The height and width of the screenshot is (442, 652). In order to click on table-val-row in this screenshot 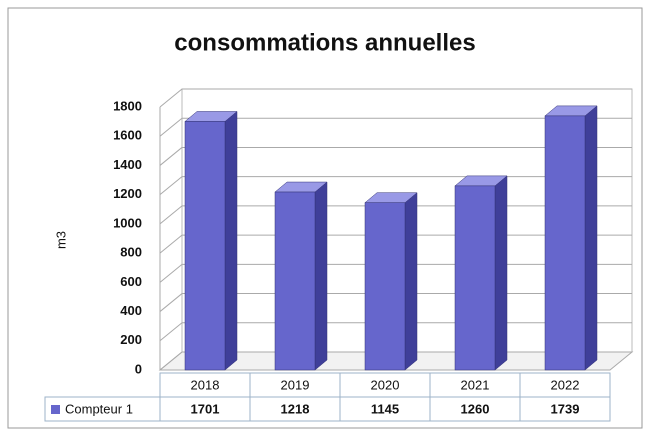, I will do `click(327, 409)`.